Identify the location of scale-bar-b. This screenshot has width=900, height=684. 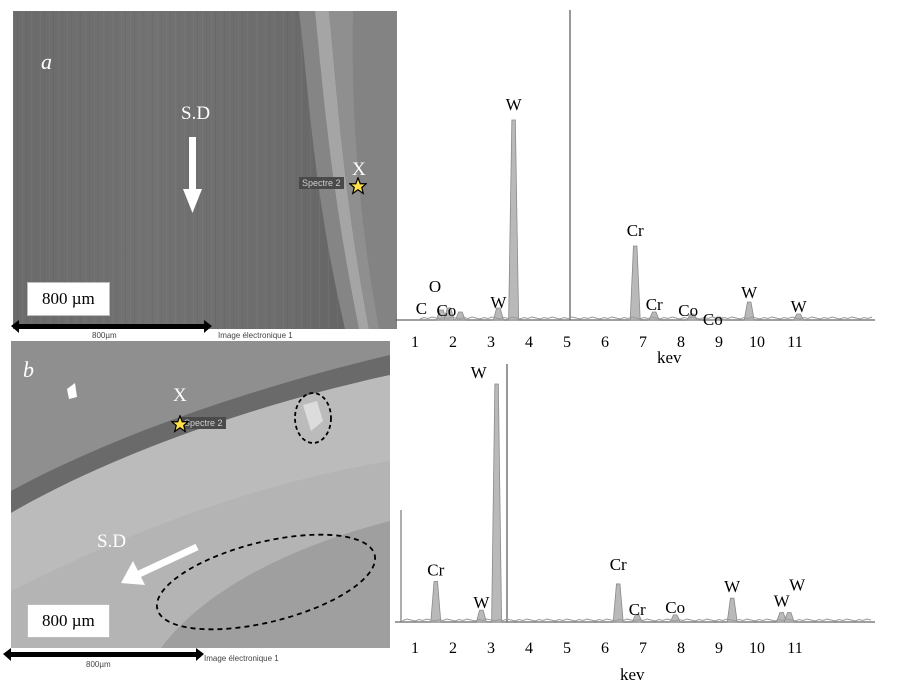
(103, 654).